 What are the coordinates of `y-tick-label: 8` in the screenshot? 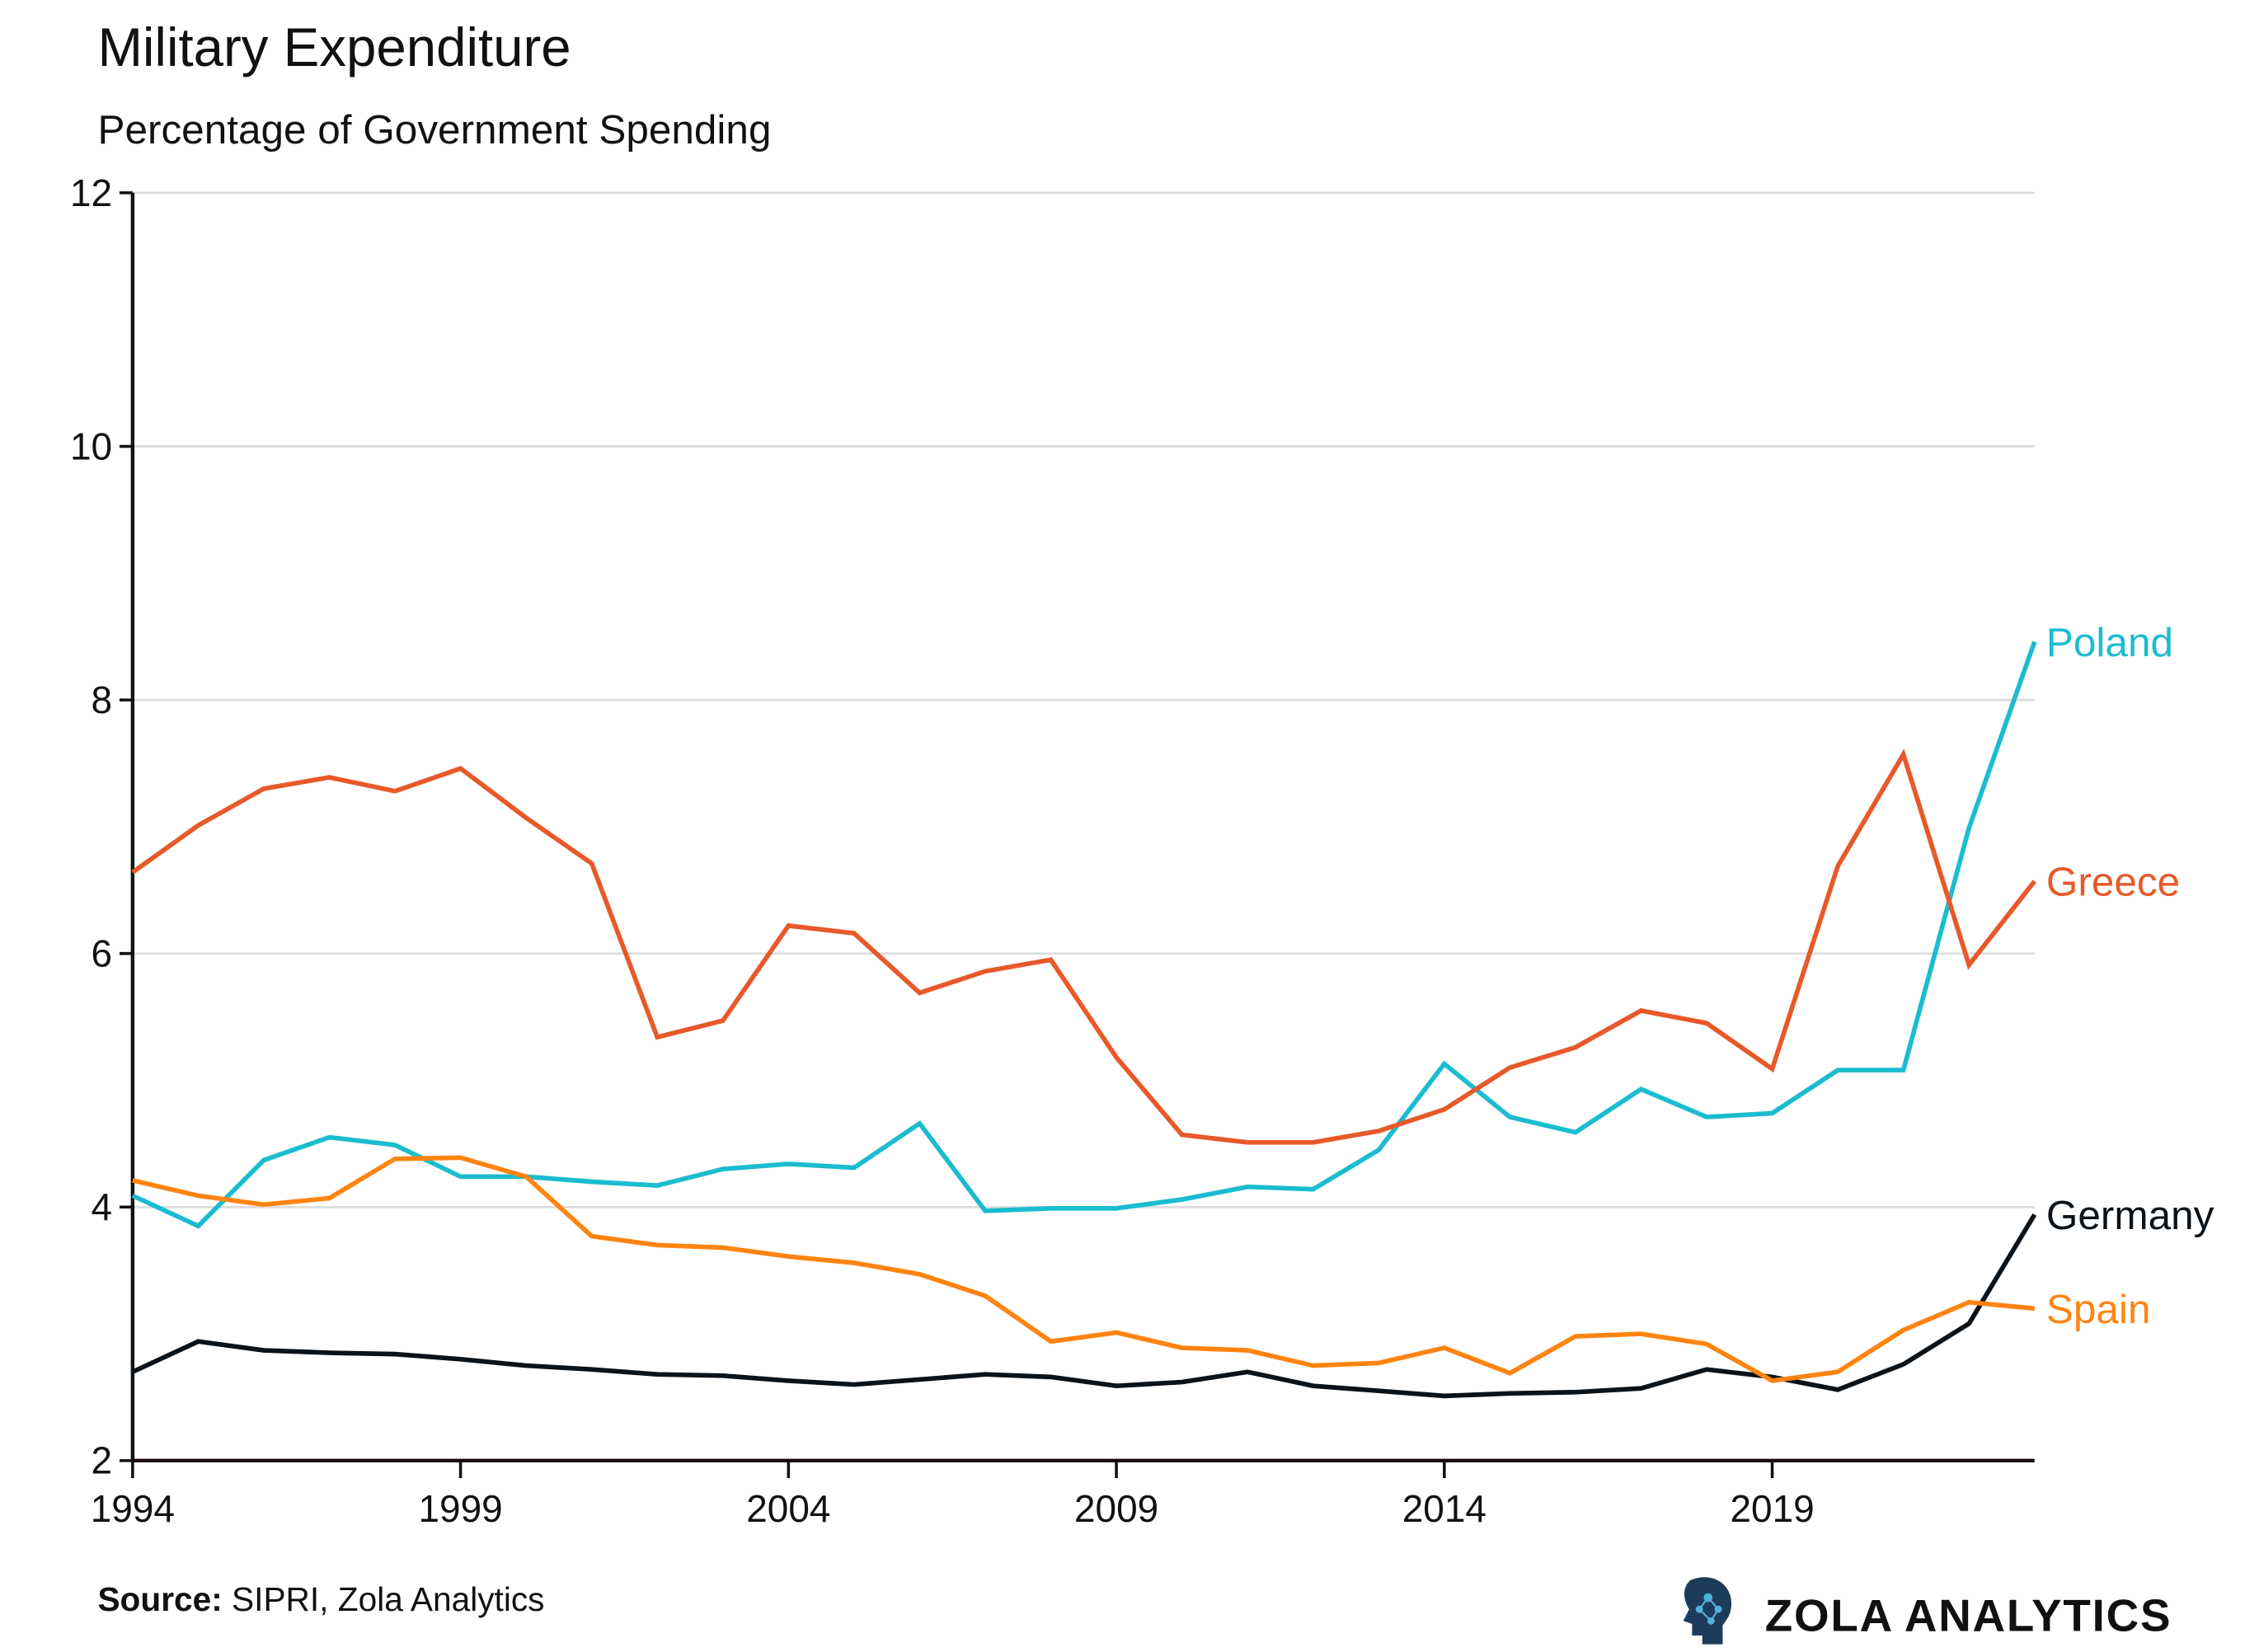 It's located at (103, 699).